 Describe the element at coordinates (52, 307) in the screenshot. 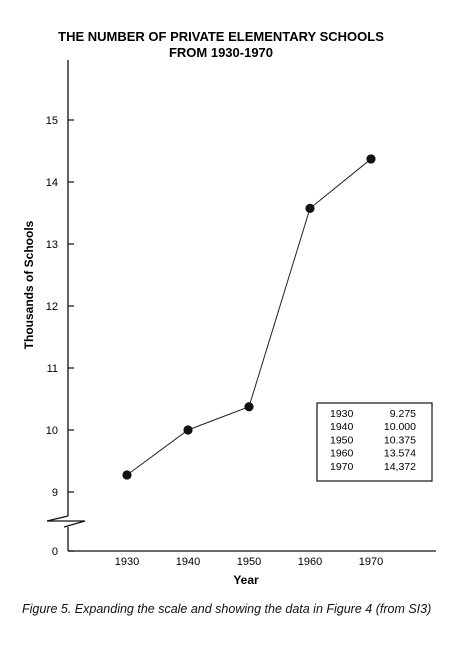

I see `y-tick-label: 12` at that location.